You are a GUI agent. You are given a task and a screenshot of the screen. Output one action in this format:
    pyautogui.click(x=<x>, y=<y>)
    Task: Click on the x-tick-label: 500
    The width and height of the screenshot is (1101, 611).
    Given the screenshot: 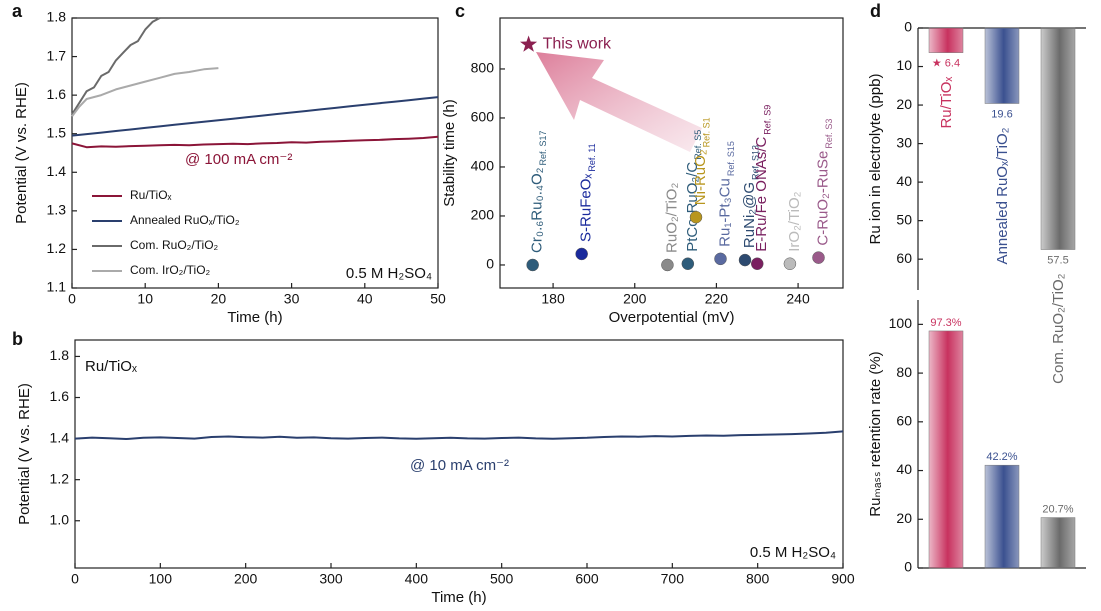 What is the action you would take?
    pyautogui.click(x=502, y=579)
    